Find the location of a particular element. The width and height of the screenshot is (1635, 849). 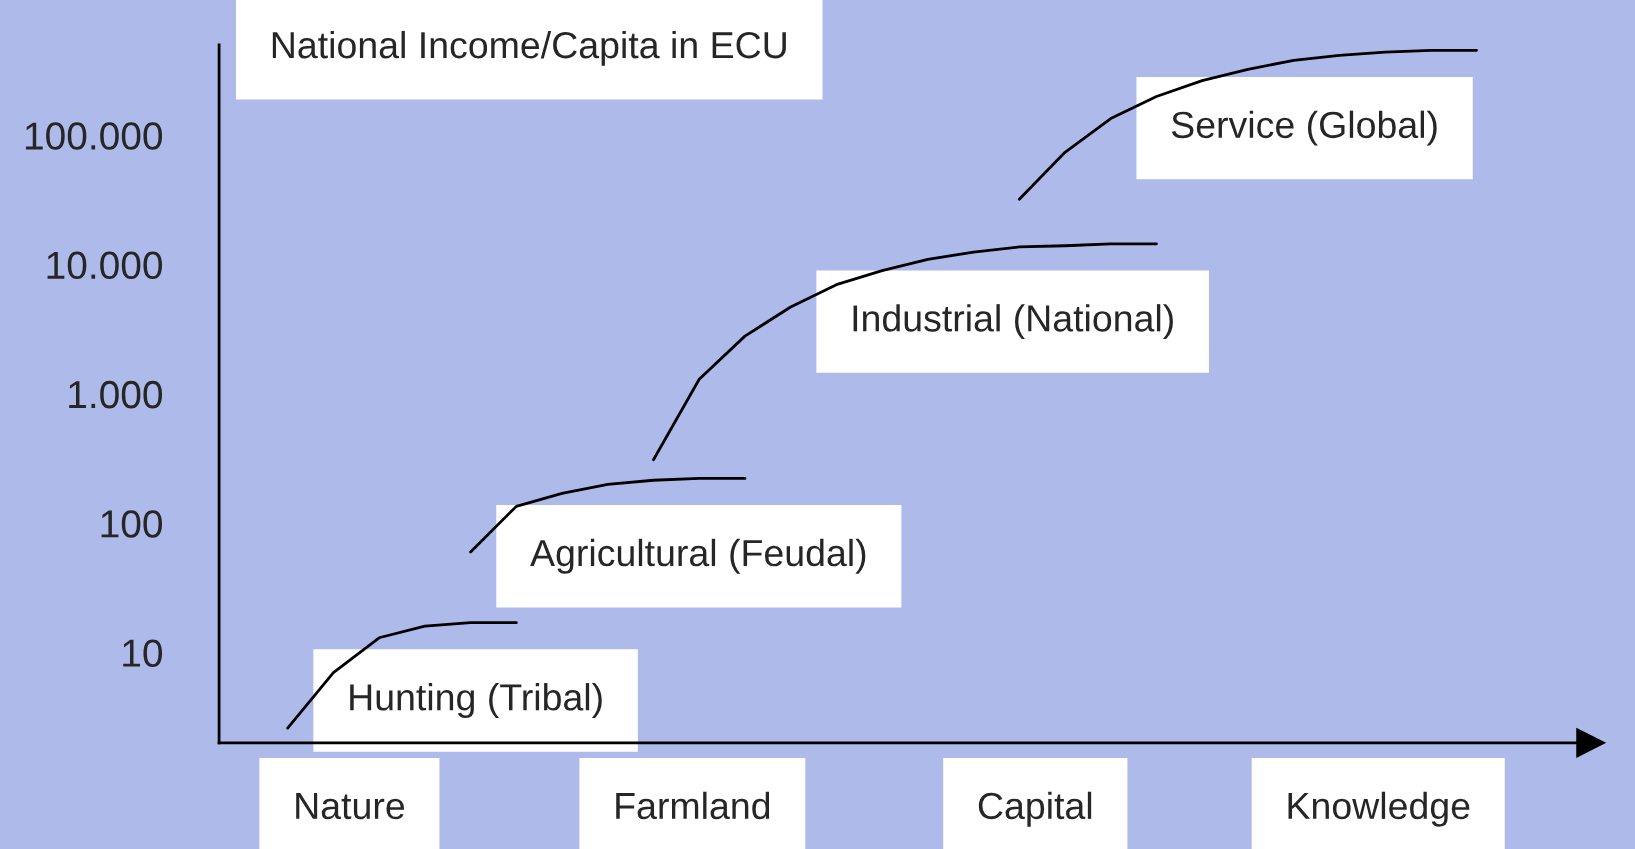

text: Knowledge is located at coordinates (1379, 809).